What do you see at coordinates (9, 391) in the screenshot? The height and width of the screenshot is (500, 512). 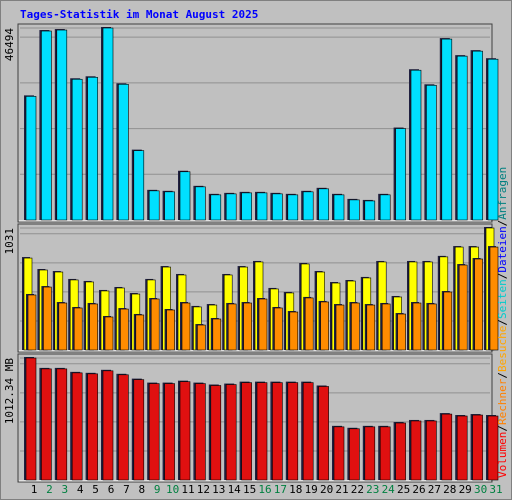 I see `y-tick-label: 1012.34 MB` at bounding box center [9, 391].